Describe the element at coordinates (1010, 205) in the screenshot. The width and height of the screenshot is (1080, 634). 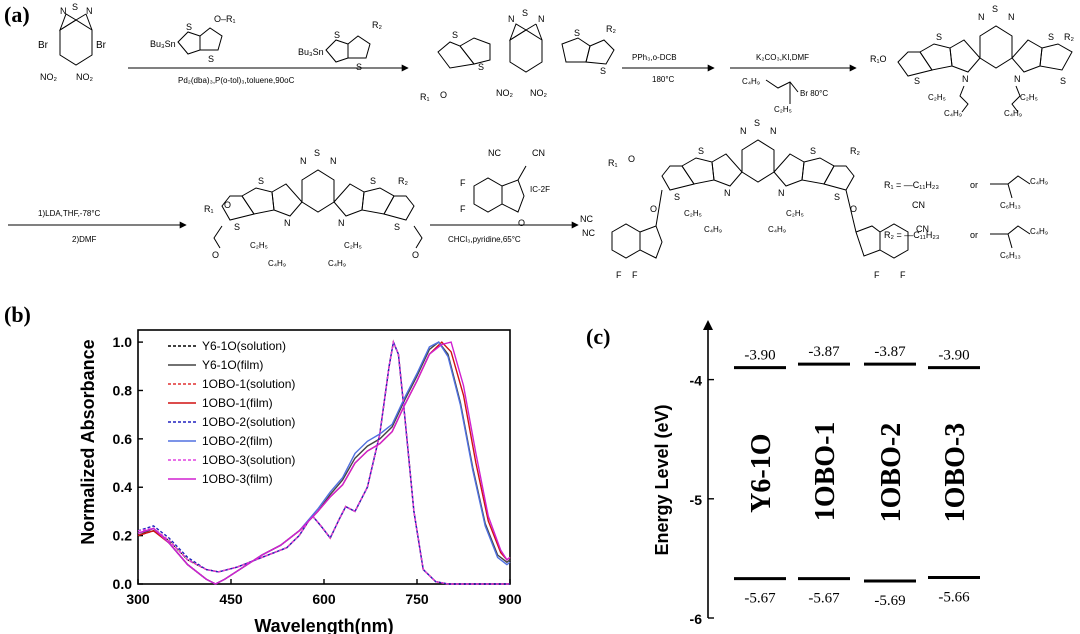
I see `r1-c6h13: C₆H₁₃` at that location.